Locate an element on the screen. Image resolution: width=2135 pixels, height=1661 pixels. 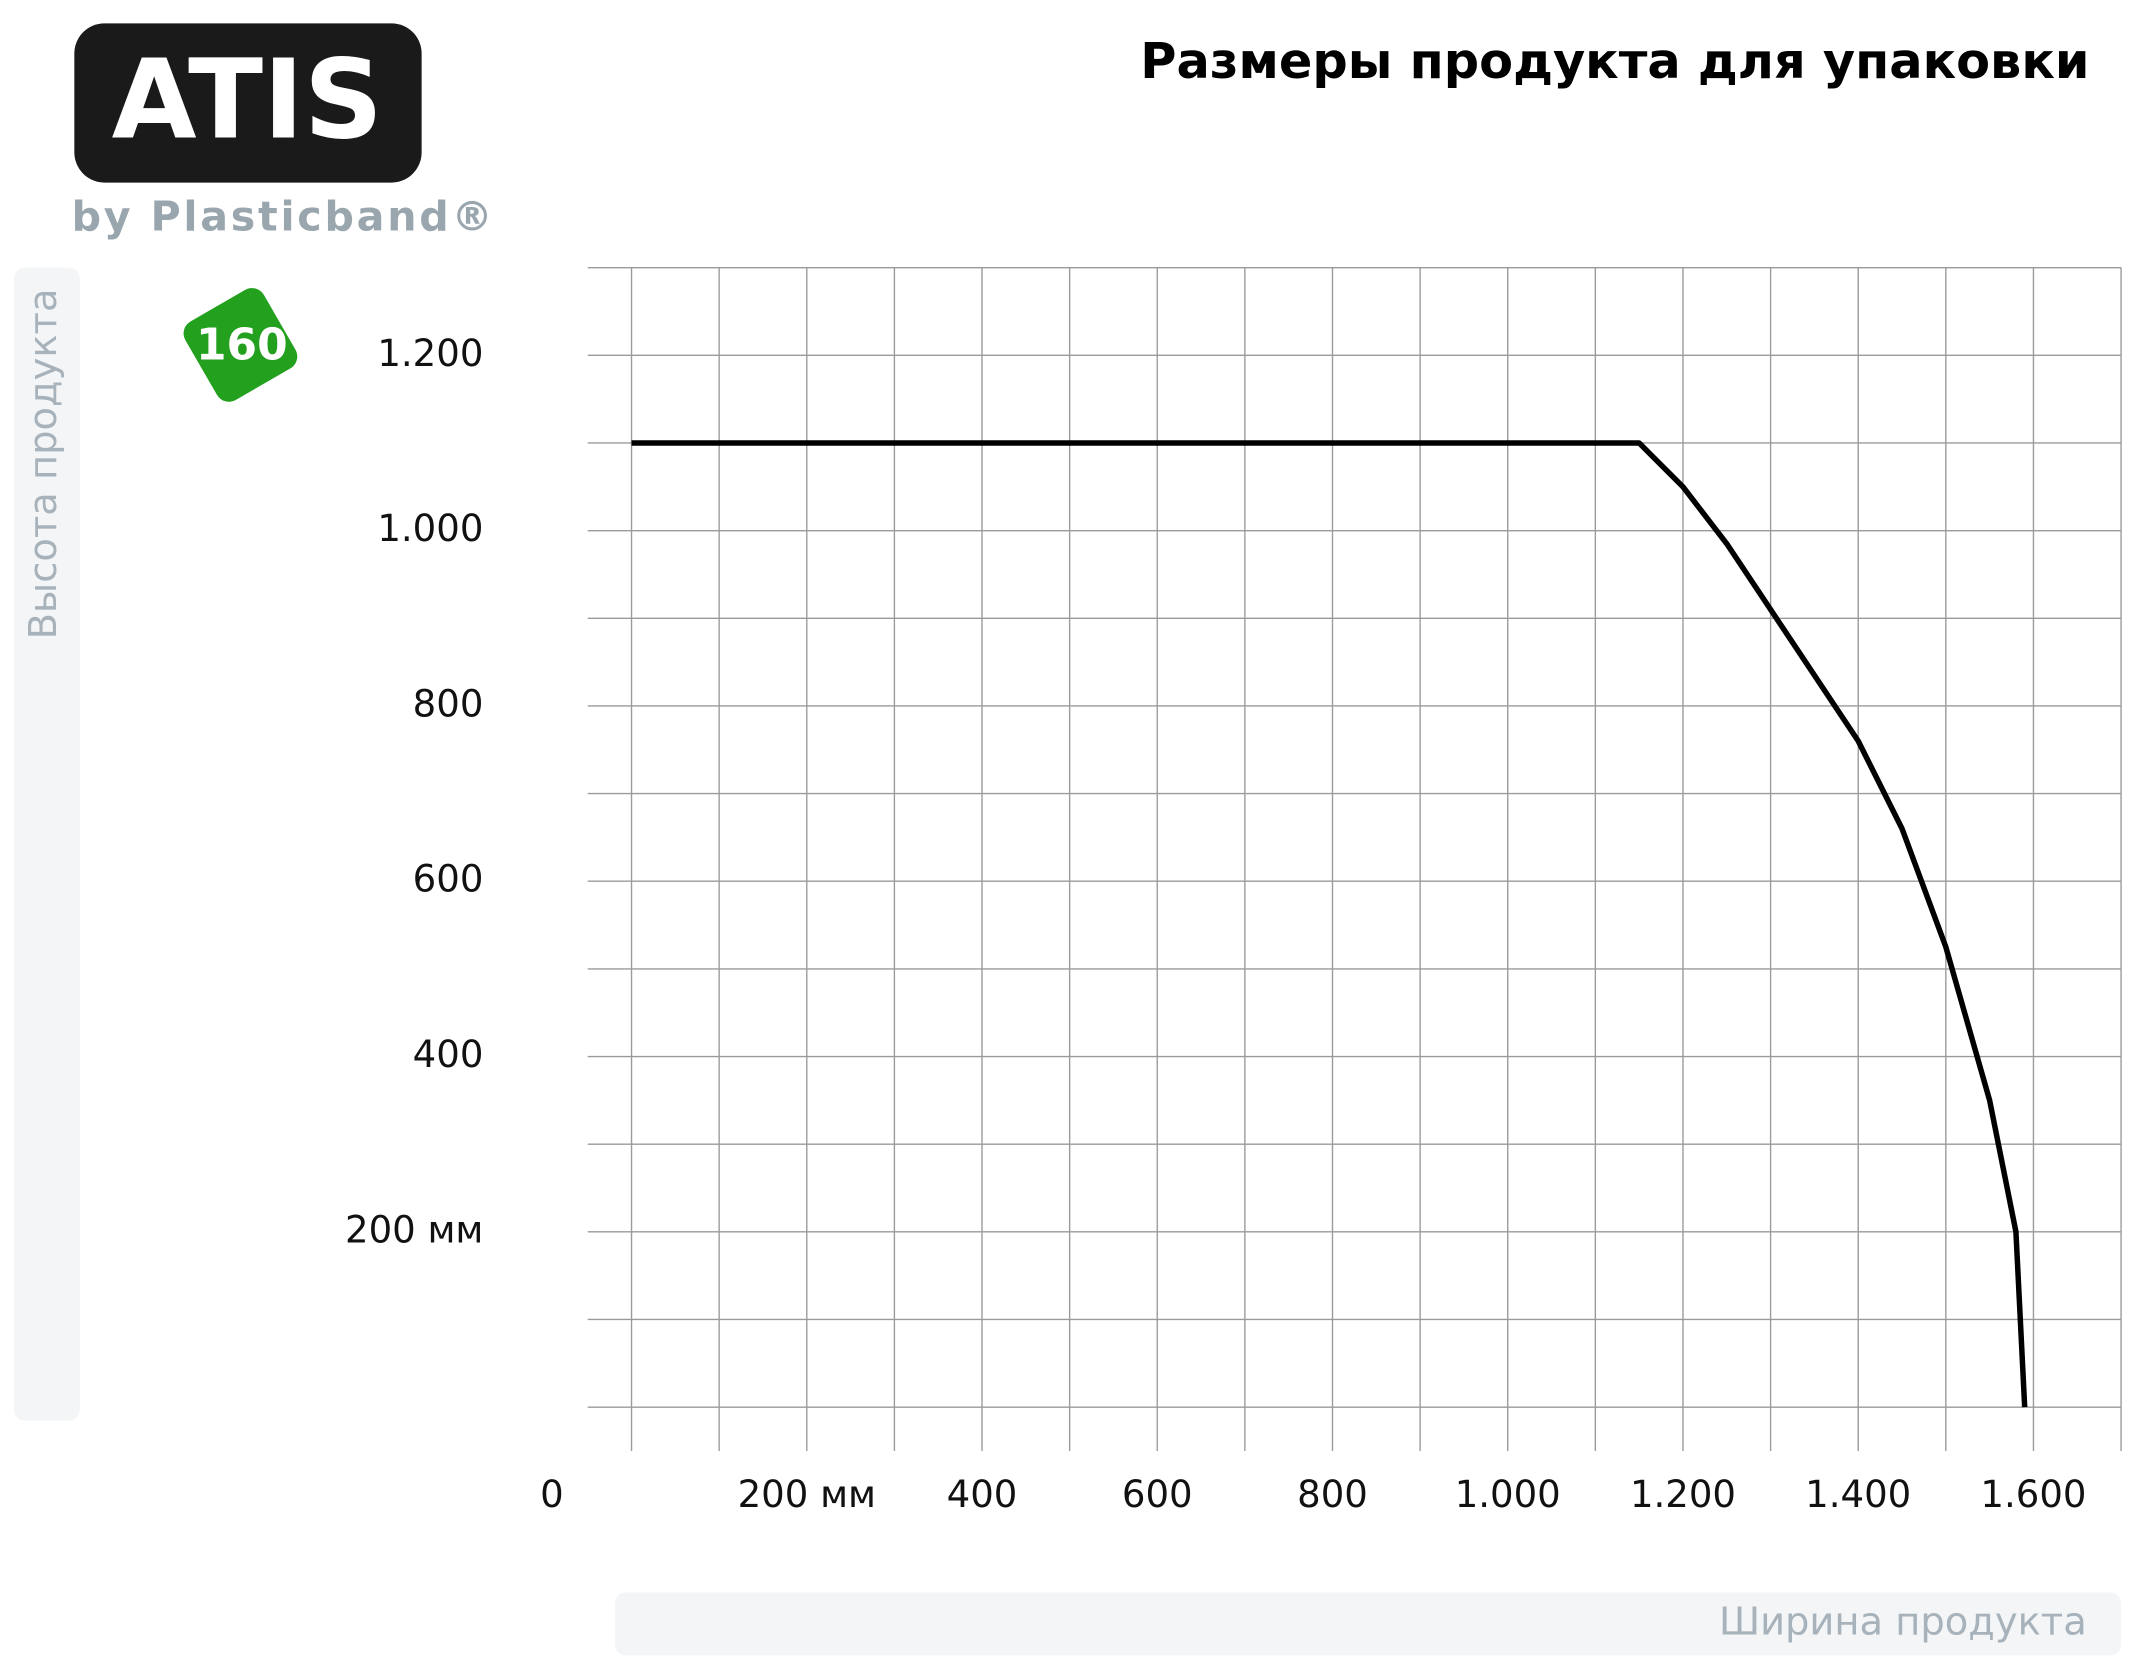
badge-label: 160 is located at coordinates (242, 344).